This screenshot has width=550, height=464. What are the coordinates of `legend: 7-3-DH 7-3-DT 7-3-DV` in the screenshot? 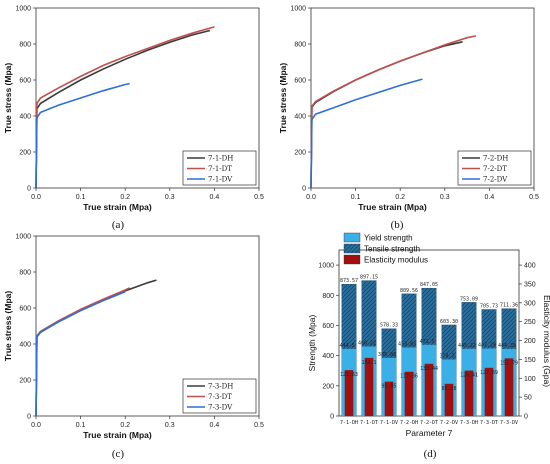 It's located at (219, 396).